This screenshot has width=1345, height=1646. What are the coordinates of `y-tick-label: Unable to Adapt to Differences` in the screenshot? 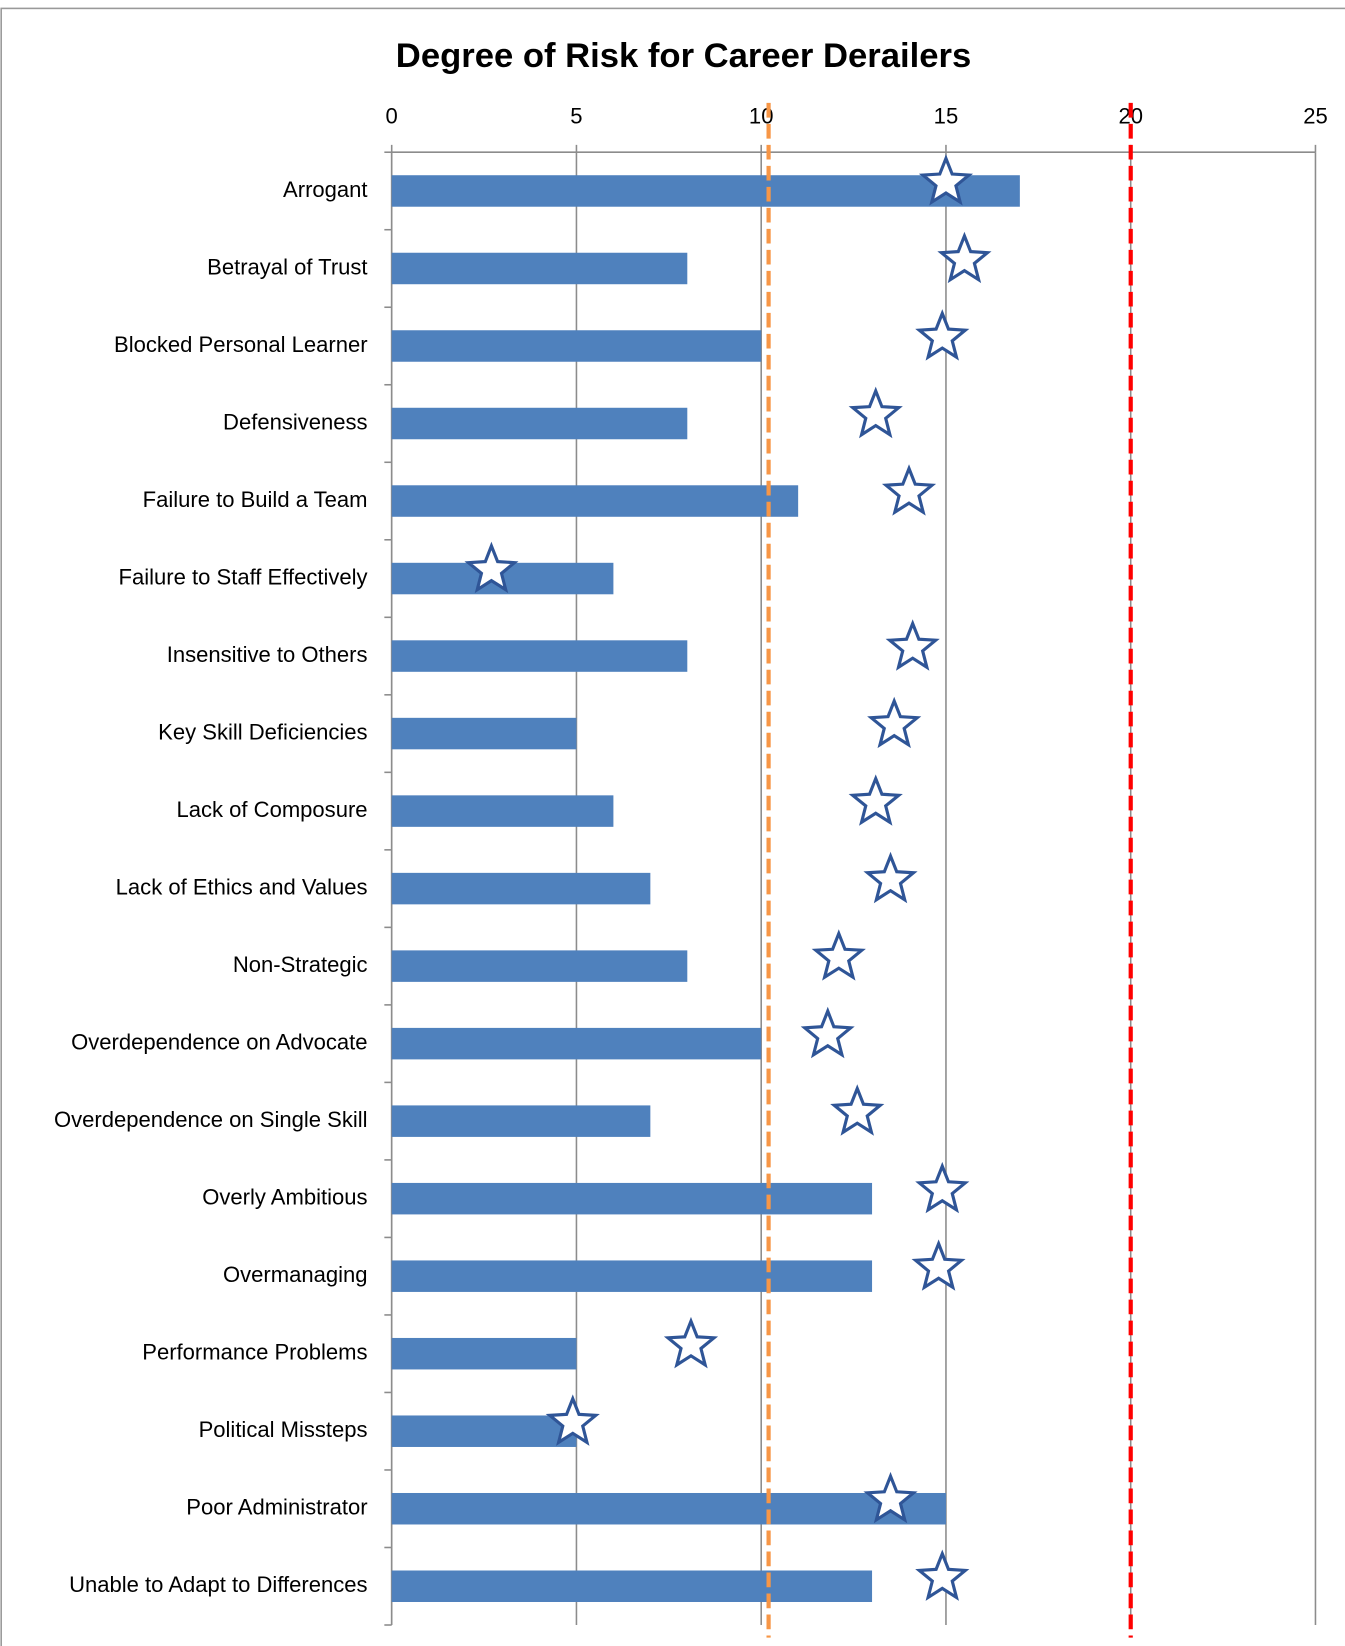 It's located at (218, 1584).